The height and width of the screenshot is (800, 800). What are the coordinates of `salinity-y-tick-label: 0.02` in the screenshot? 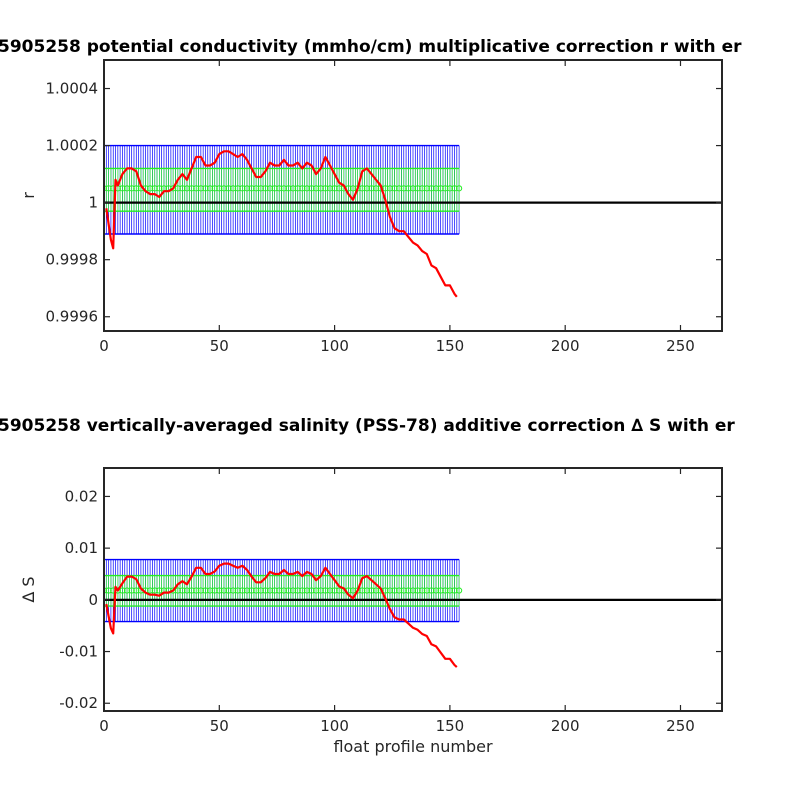 It's located at (81, 496).